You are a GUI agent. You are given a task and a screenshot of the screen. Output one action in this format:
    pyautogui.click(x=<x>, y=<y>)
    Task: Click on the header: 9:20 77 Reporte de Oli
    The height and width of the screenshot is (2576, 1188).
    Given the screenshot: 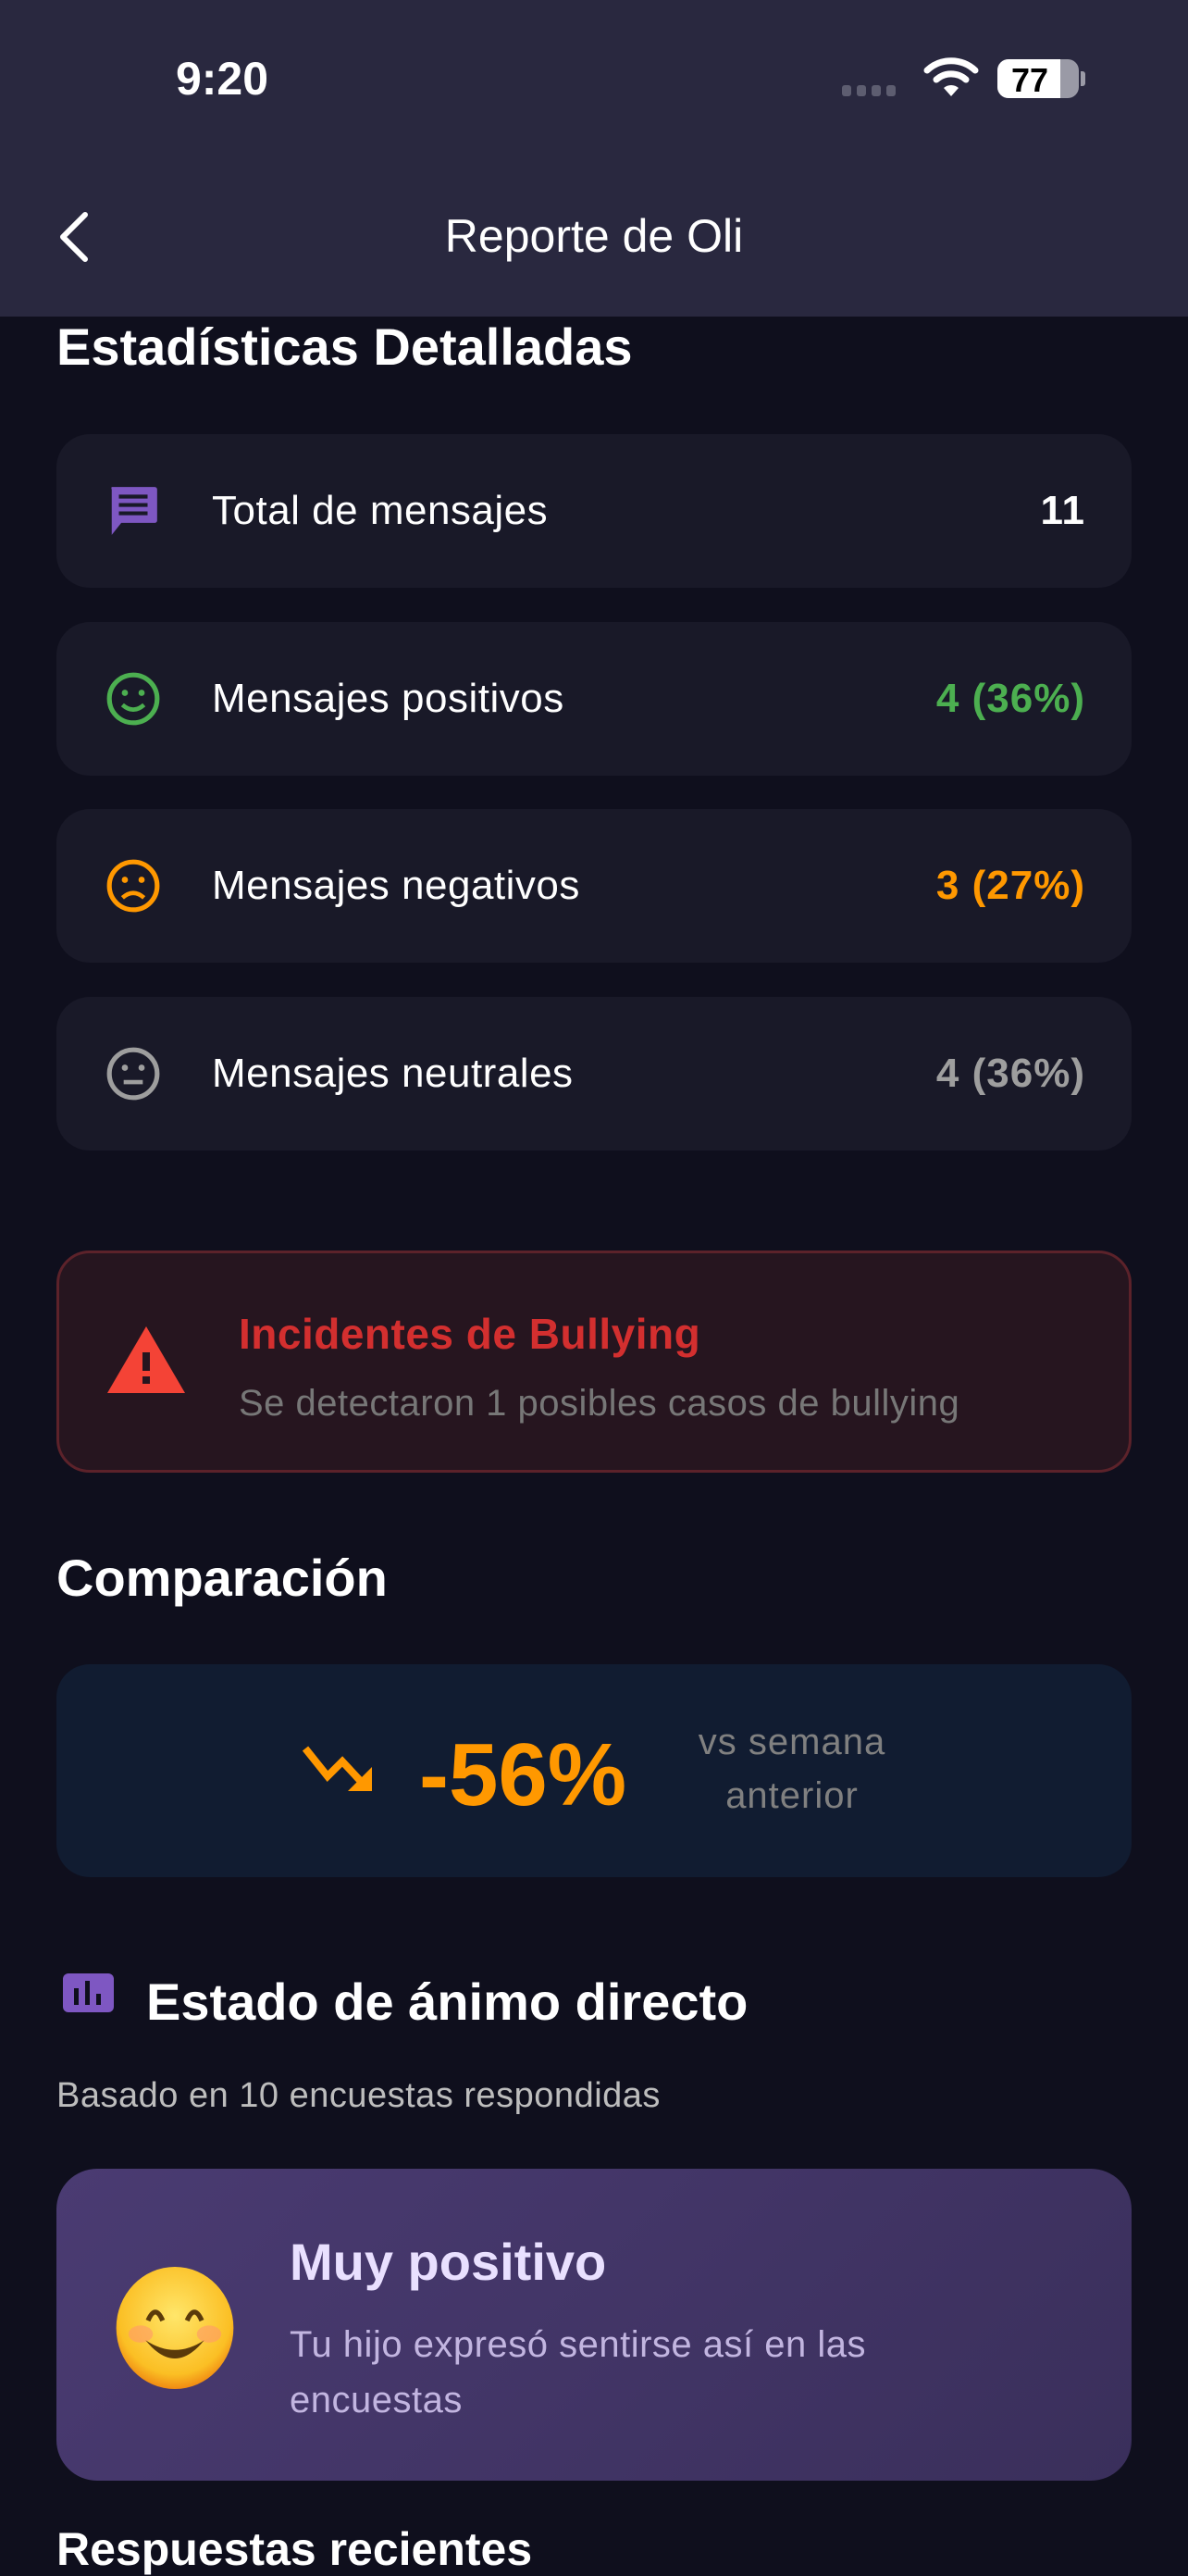 What is the action you would take?
    pyautogui.click(x=594, y=158)
    